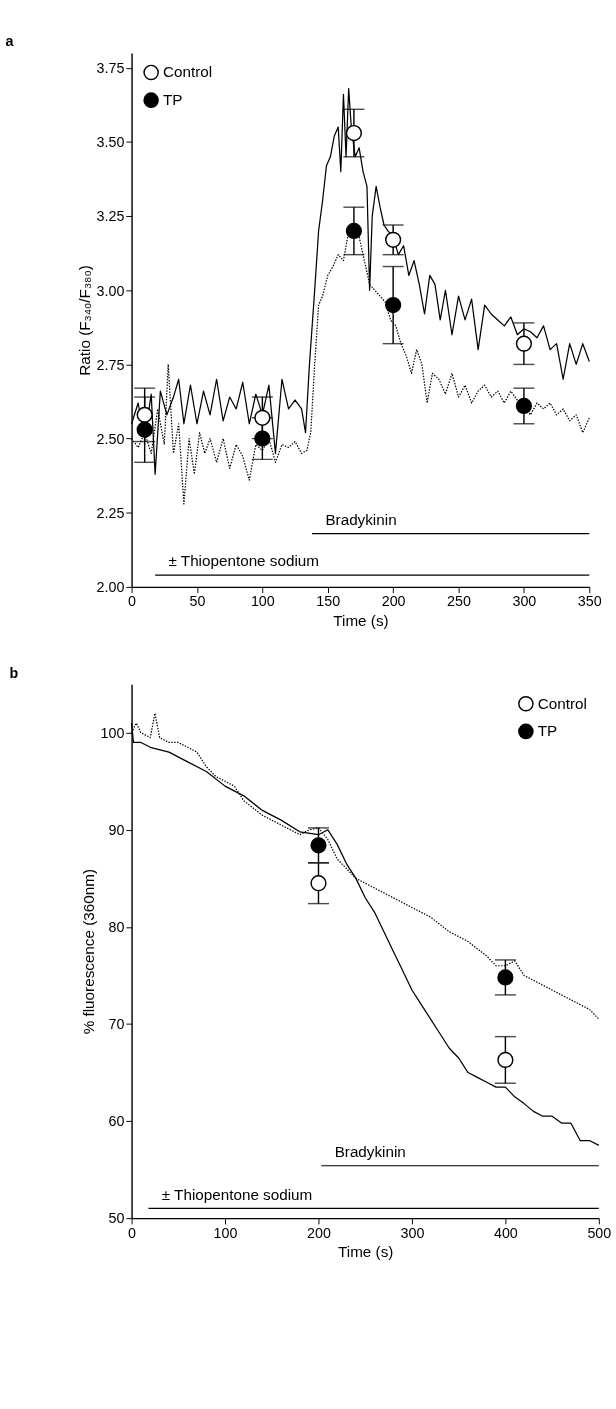  Describe the element at coordinates (110, 216) in the screenshot. I see `y-tick-label: 3.25` at that location.